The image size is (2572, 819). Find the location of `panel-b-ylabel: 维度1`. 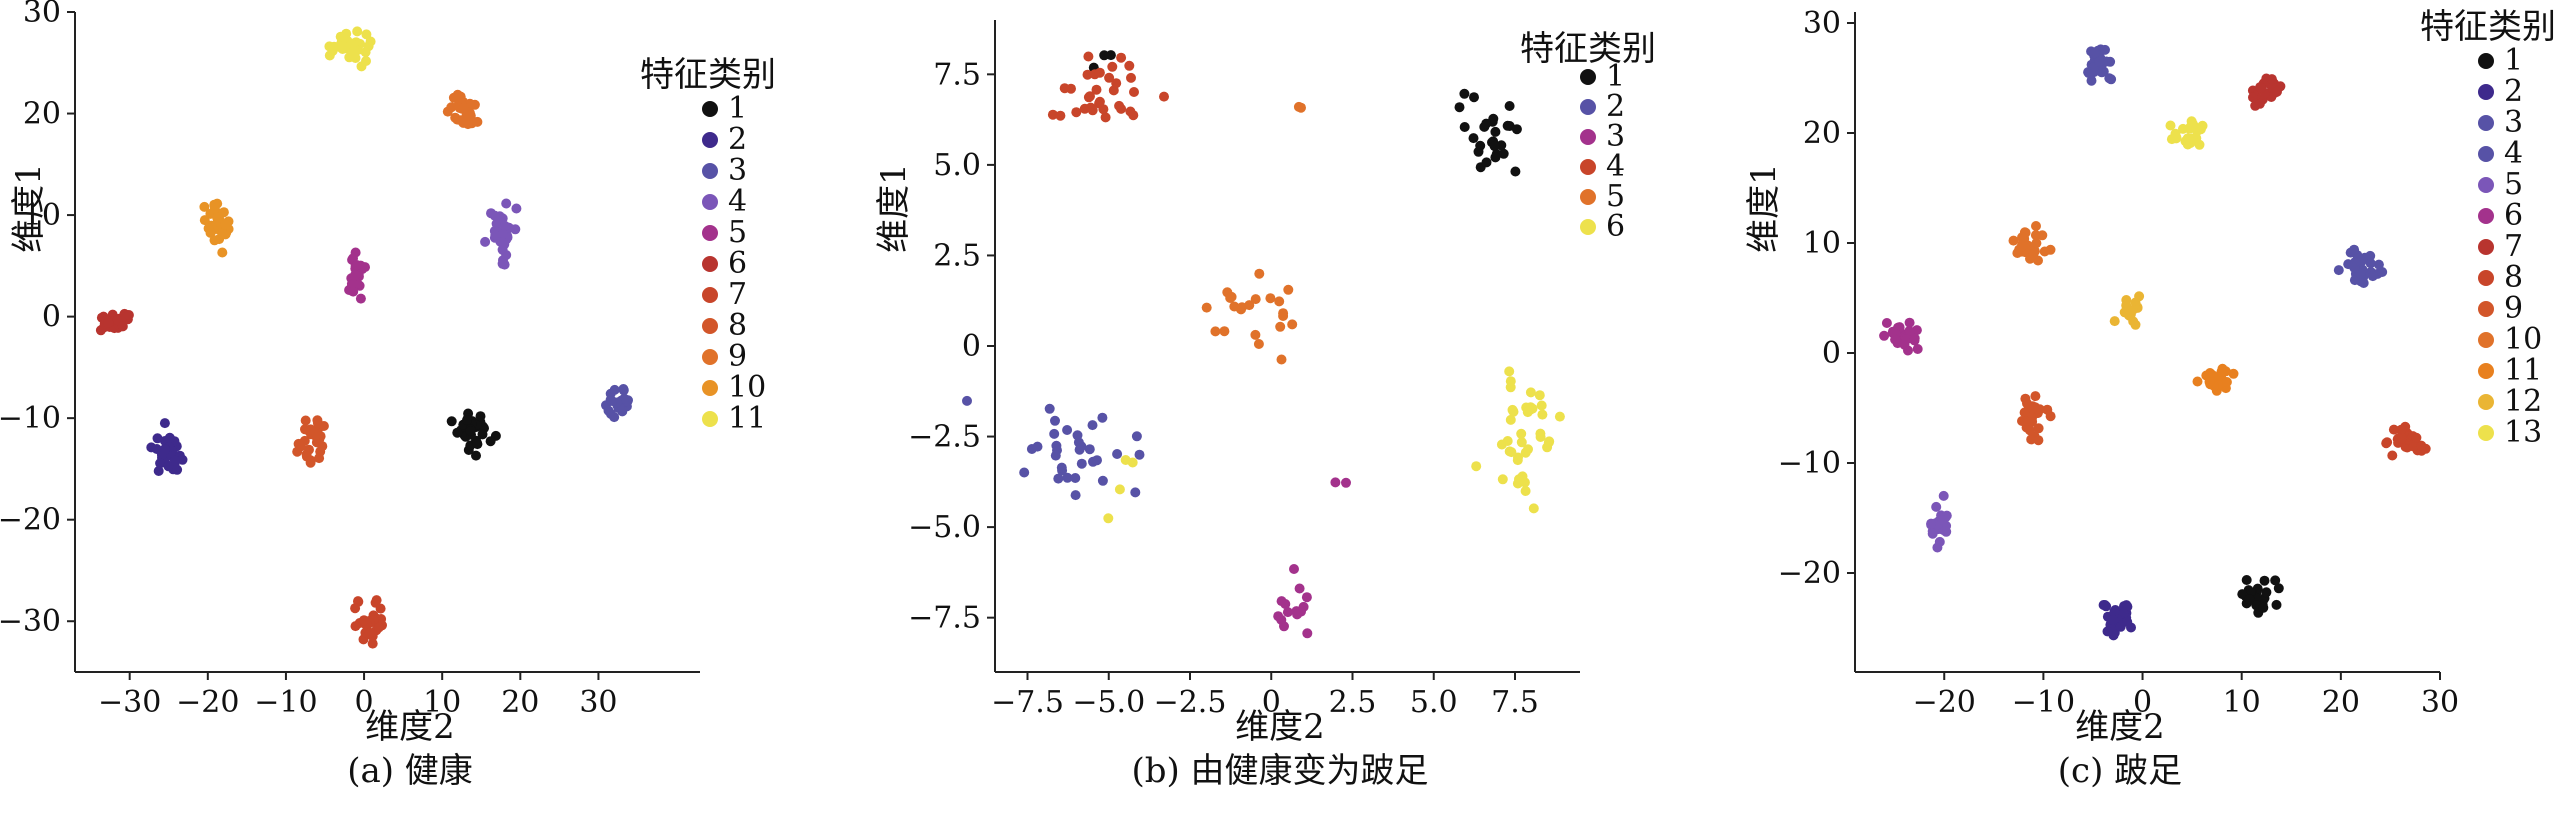

panel-b-ylabel: 维度1 is located at coordinates (894, 208).